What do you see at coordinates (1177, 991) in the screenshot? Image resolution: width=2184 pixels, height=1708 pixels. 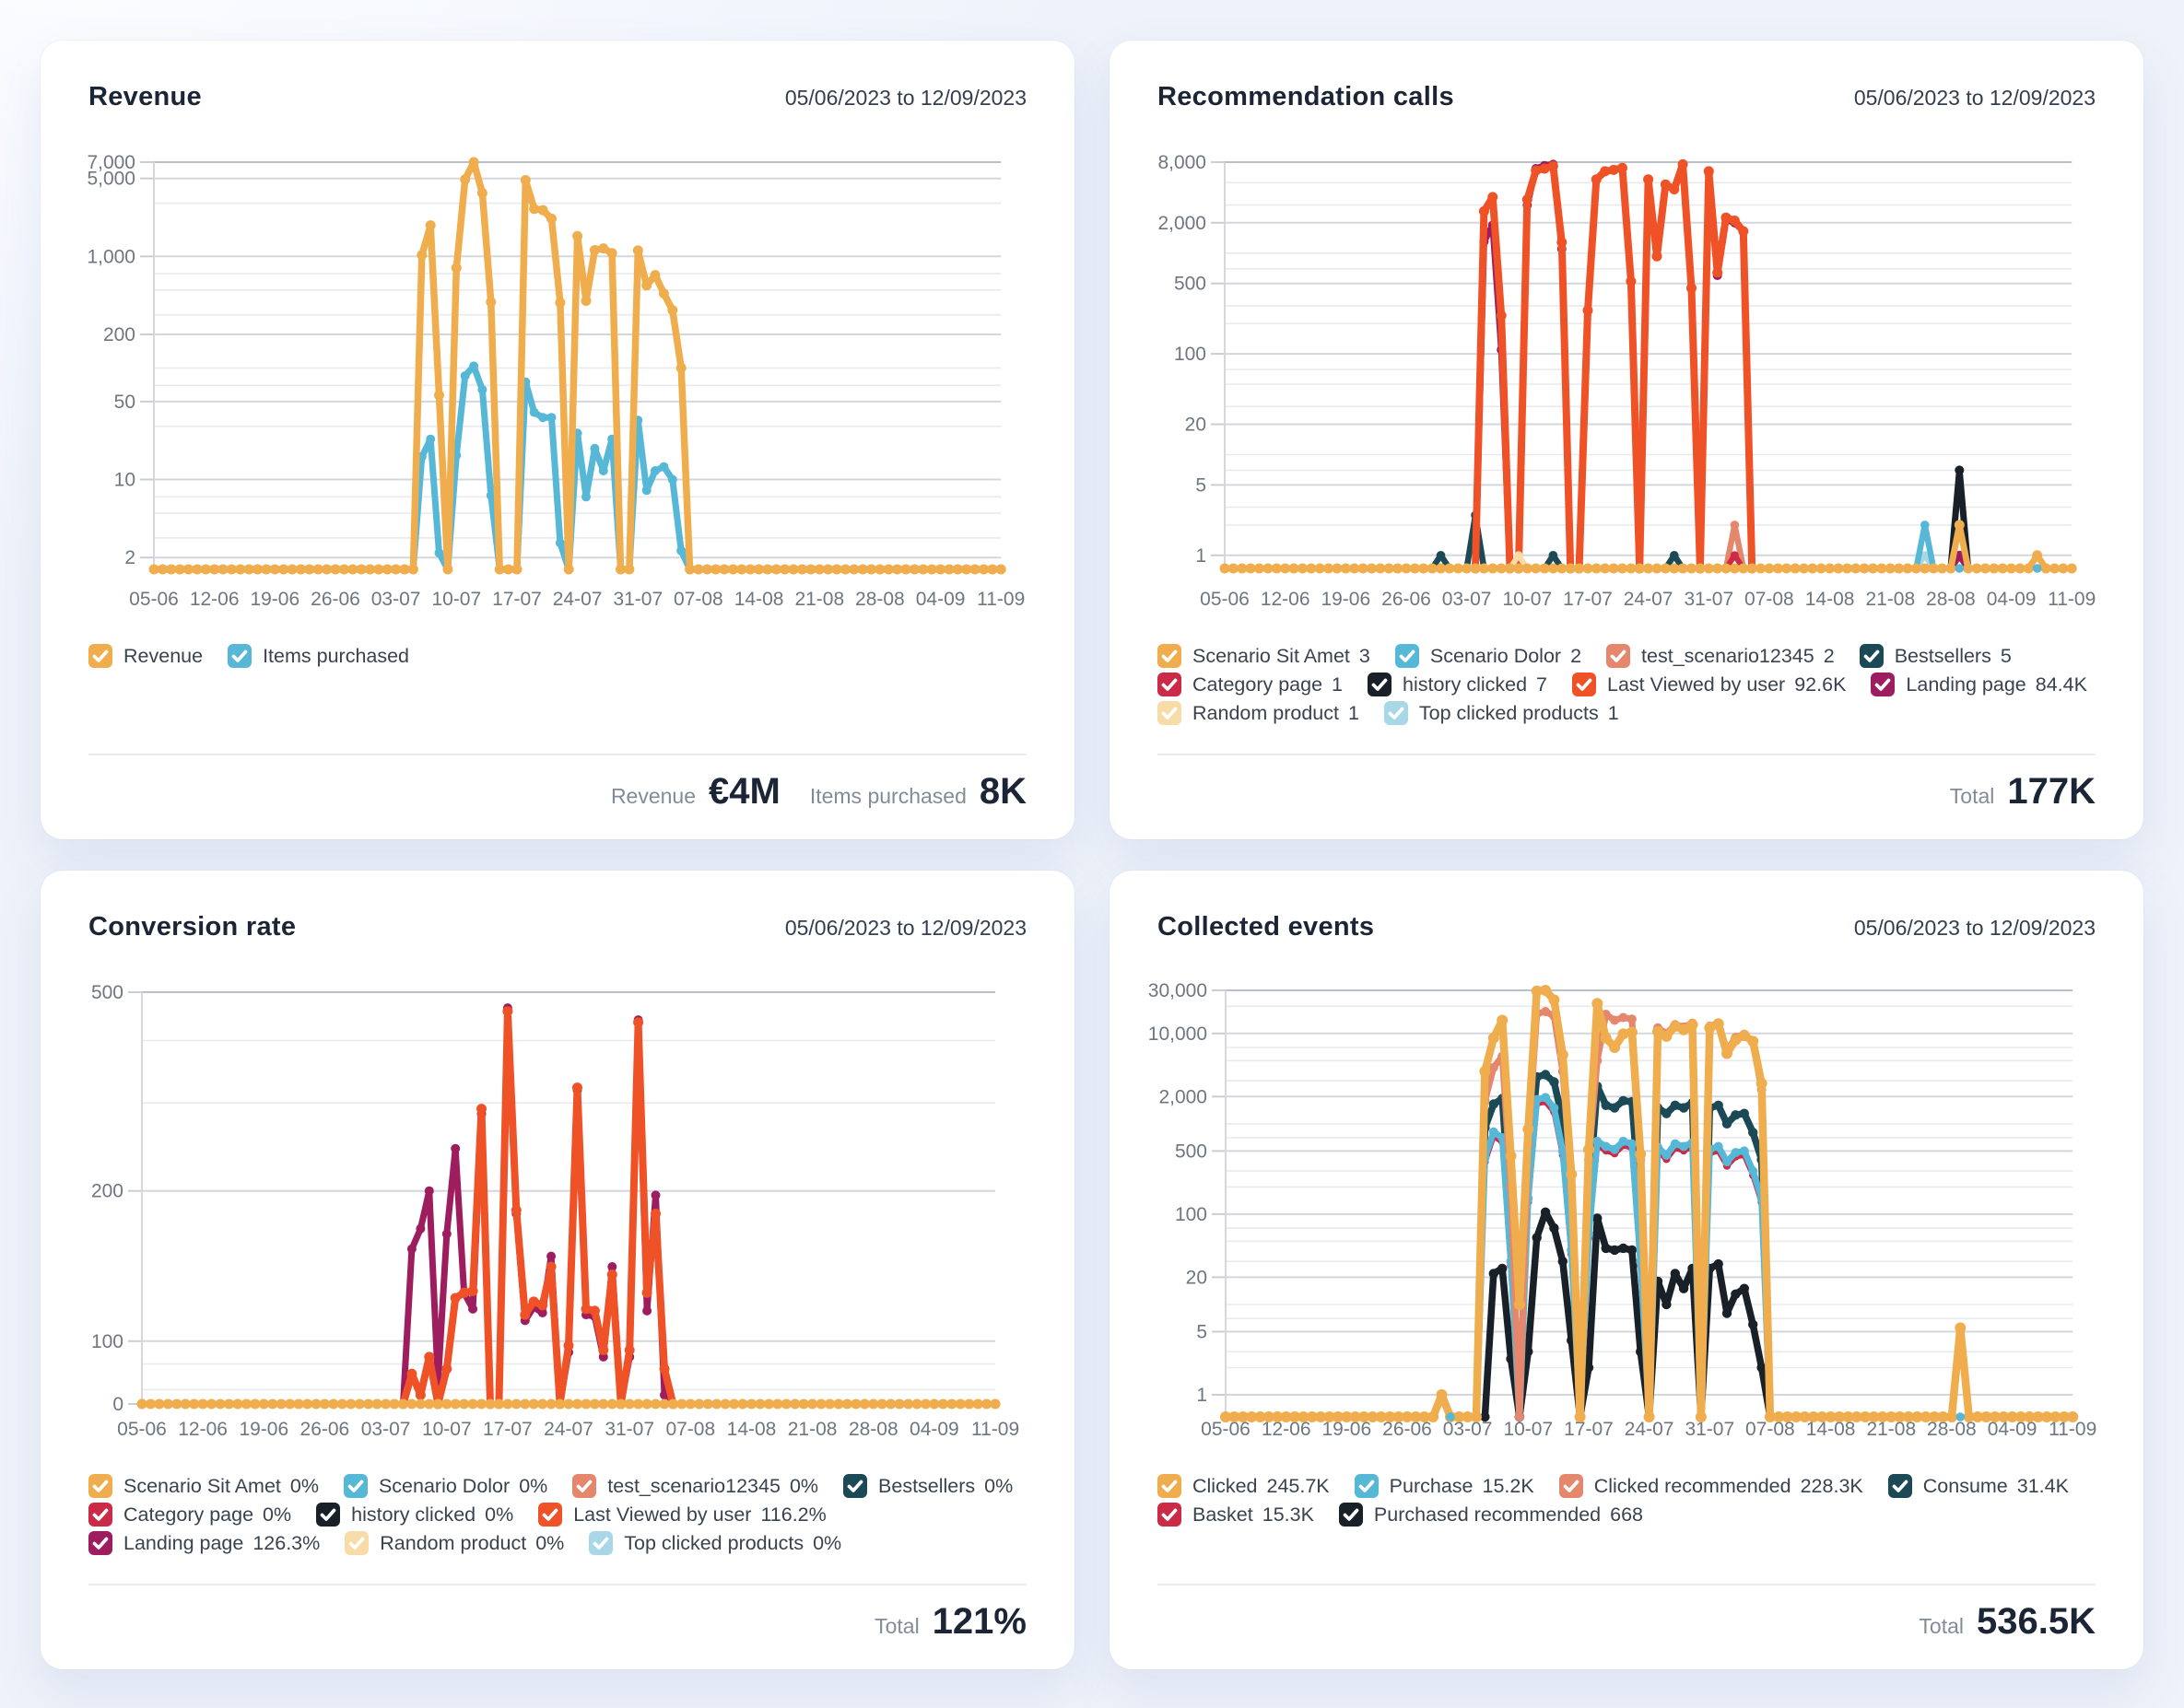 I see `svg-text: 30,000` at bounding box center [1177, 991].